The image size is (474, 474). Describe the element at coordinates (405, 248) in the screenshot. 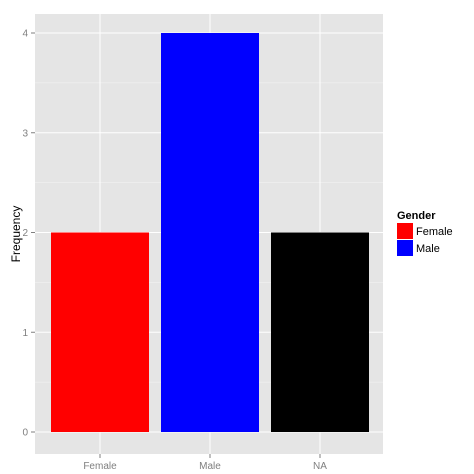

I see `legend-swatch-male` at that location.